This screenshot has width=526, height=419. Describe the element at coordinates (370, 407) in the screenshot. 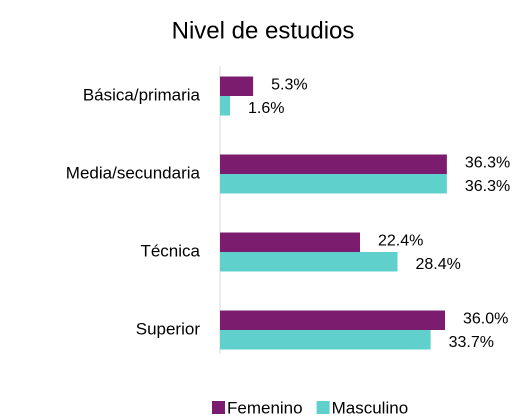

I see `legend-label: Masculino` at that location.